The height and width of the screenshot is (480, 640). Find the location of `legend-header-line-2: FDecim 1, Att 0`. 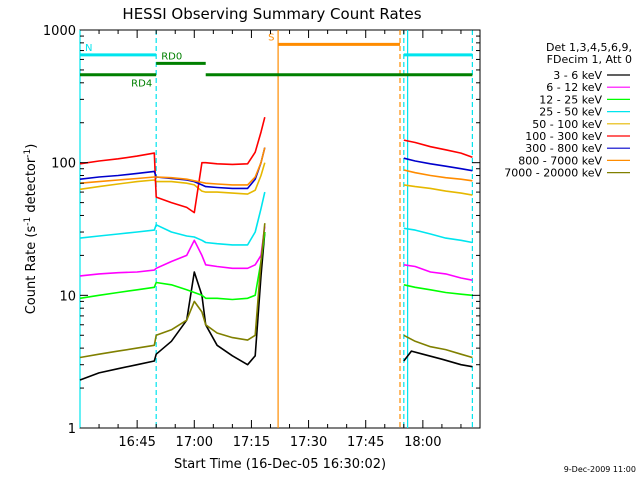

legend-header-line-2: FDecim 1, Att 0 is located at coordinates (589, 59).